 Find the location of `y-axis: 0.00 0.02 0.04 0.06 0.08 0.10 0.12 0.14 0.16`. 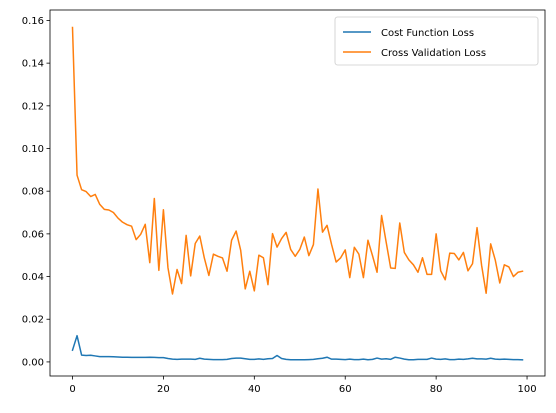

y-axis: 0.00 0.02 0.04 0.06 0.08 0.10 0.12 0.14 0.16 is located at coordinates (36, 192).